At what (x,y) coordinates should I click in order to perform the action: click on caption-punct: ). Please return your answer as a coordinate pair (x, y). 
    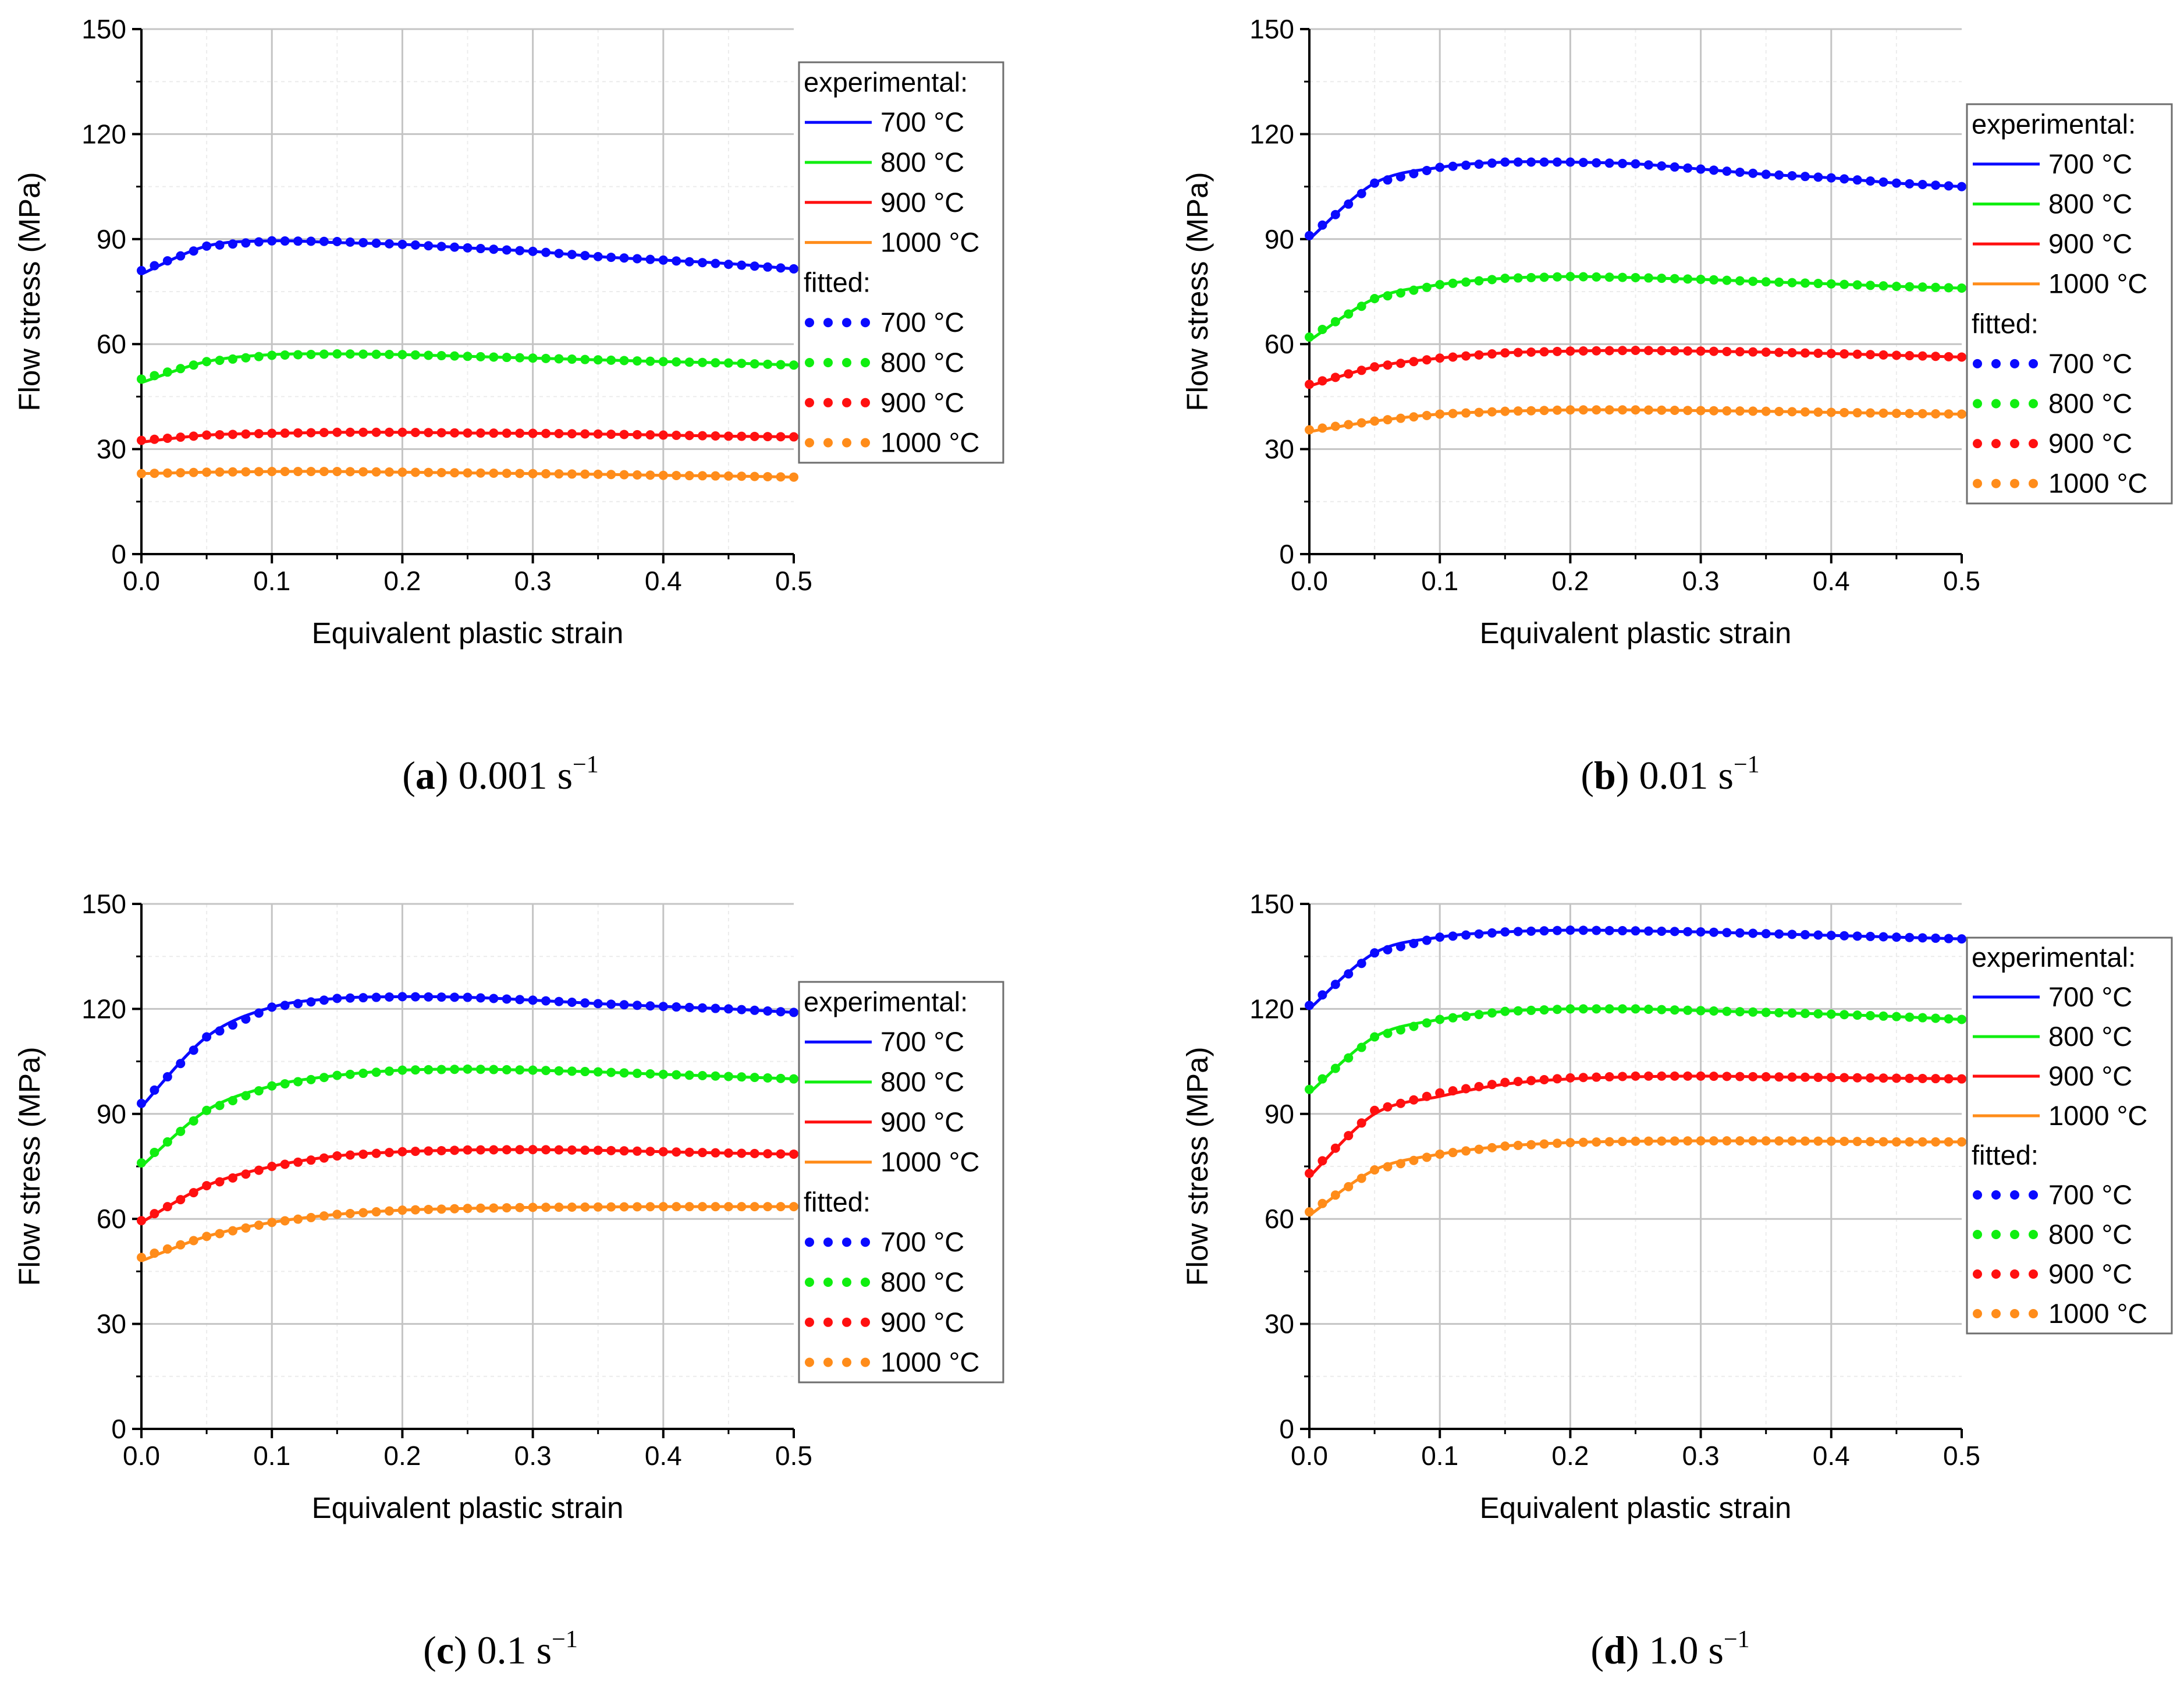
    Looking at the image, I should click on (465, 1650).